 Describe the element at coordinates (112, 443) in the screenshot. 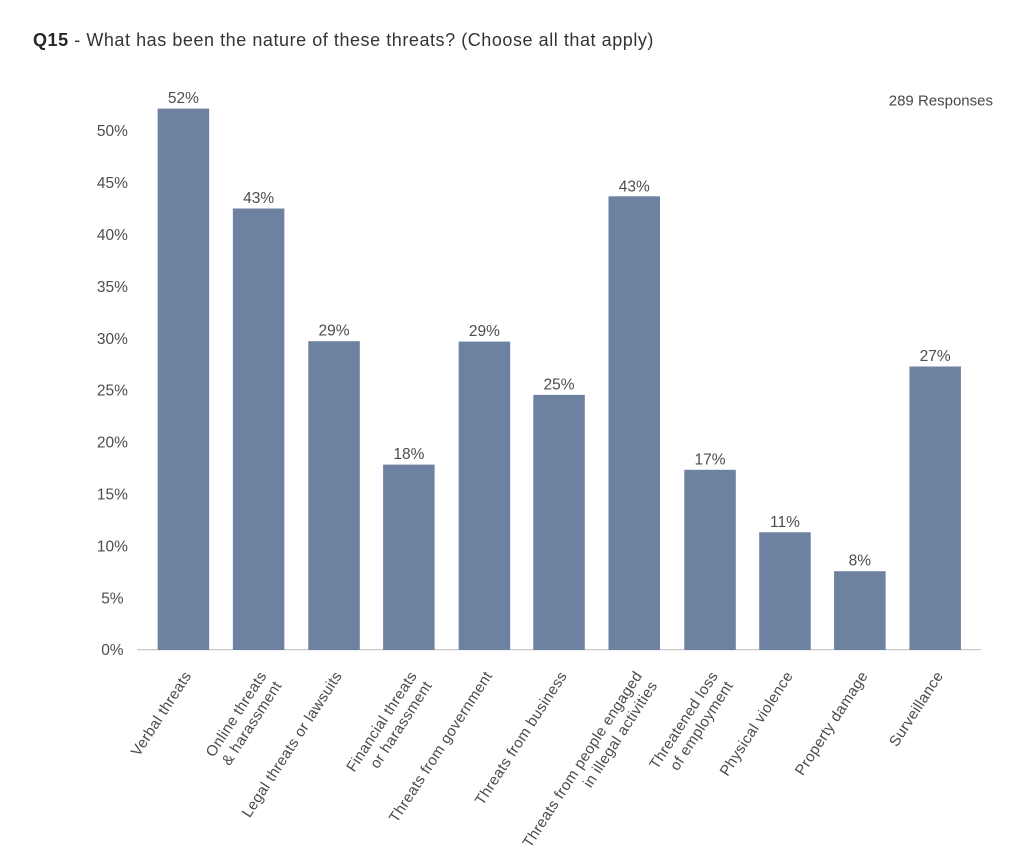

I see `svg-text: 20%` at that location.